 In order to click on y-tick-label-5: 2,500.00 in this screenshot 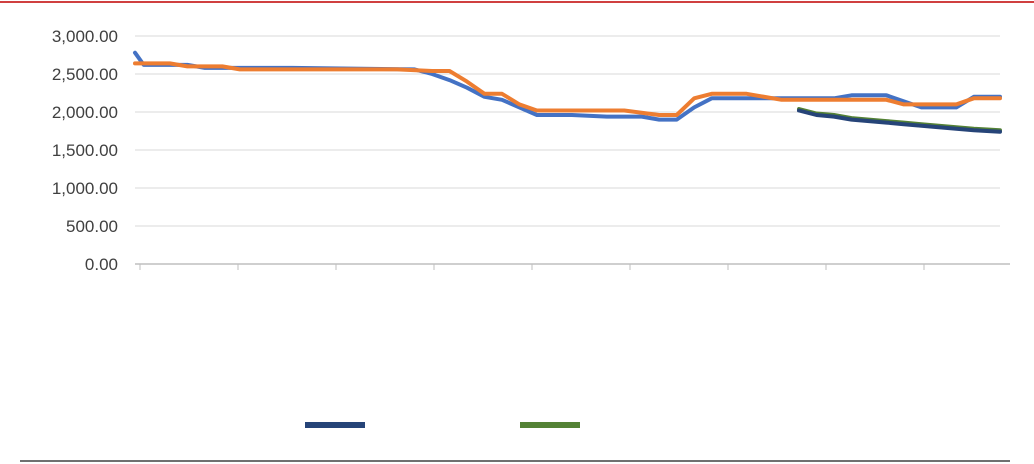, I will do `click(85, 74)`.